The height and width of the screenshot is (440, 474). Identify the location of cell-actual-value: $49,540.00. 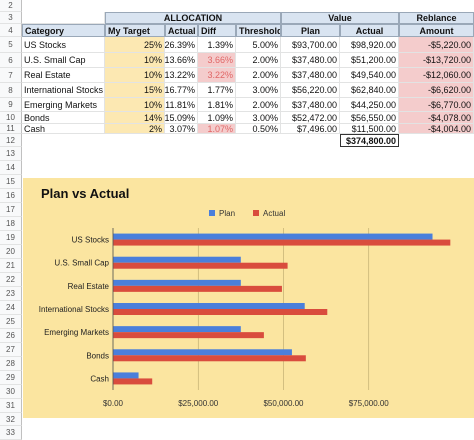
(369, 75).